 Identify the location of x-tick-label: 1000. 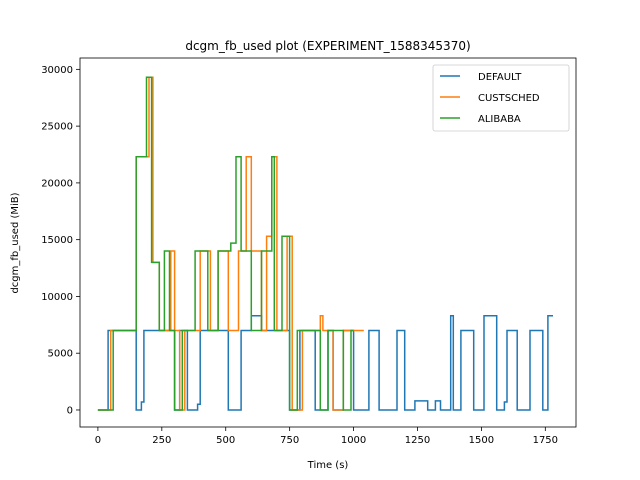
(353, 440).